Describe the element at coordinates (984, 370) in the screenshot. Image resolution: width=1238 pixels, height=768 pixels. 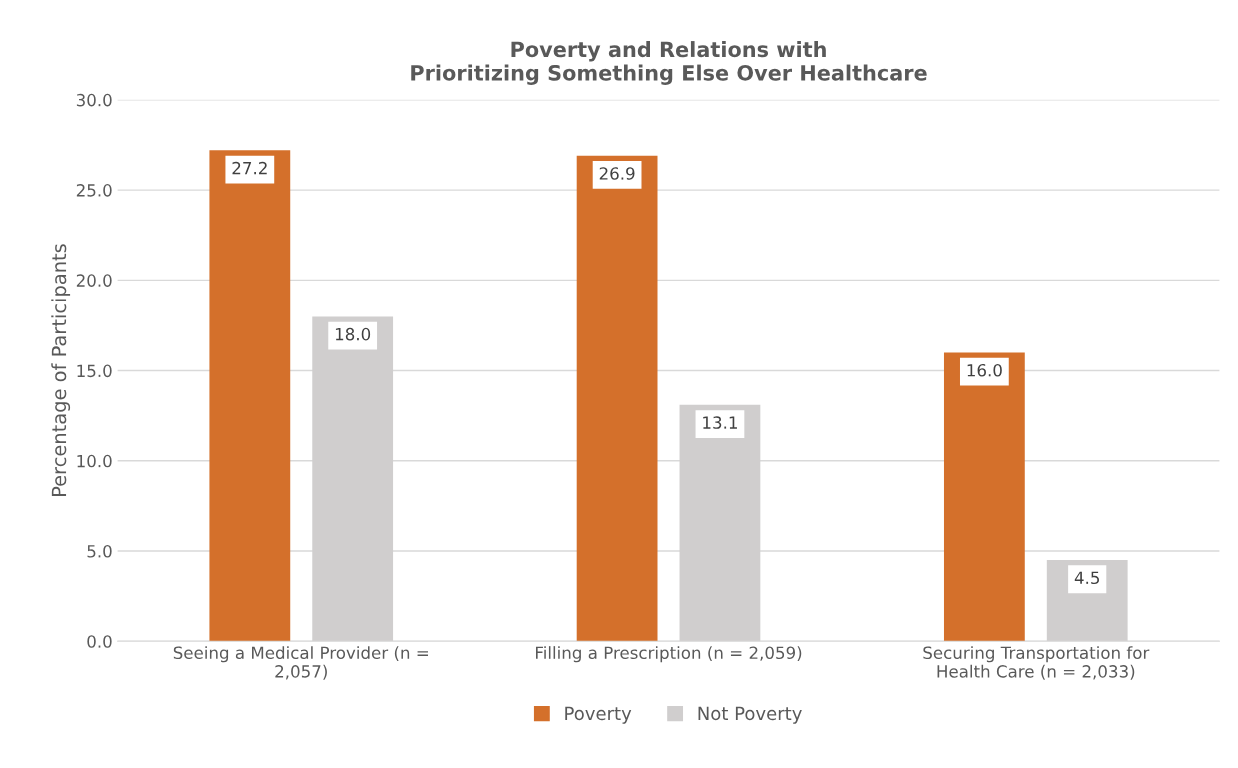
I see `data-label: 16.0` at that location.